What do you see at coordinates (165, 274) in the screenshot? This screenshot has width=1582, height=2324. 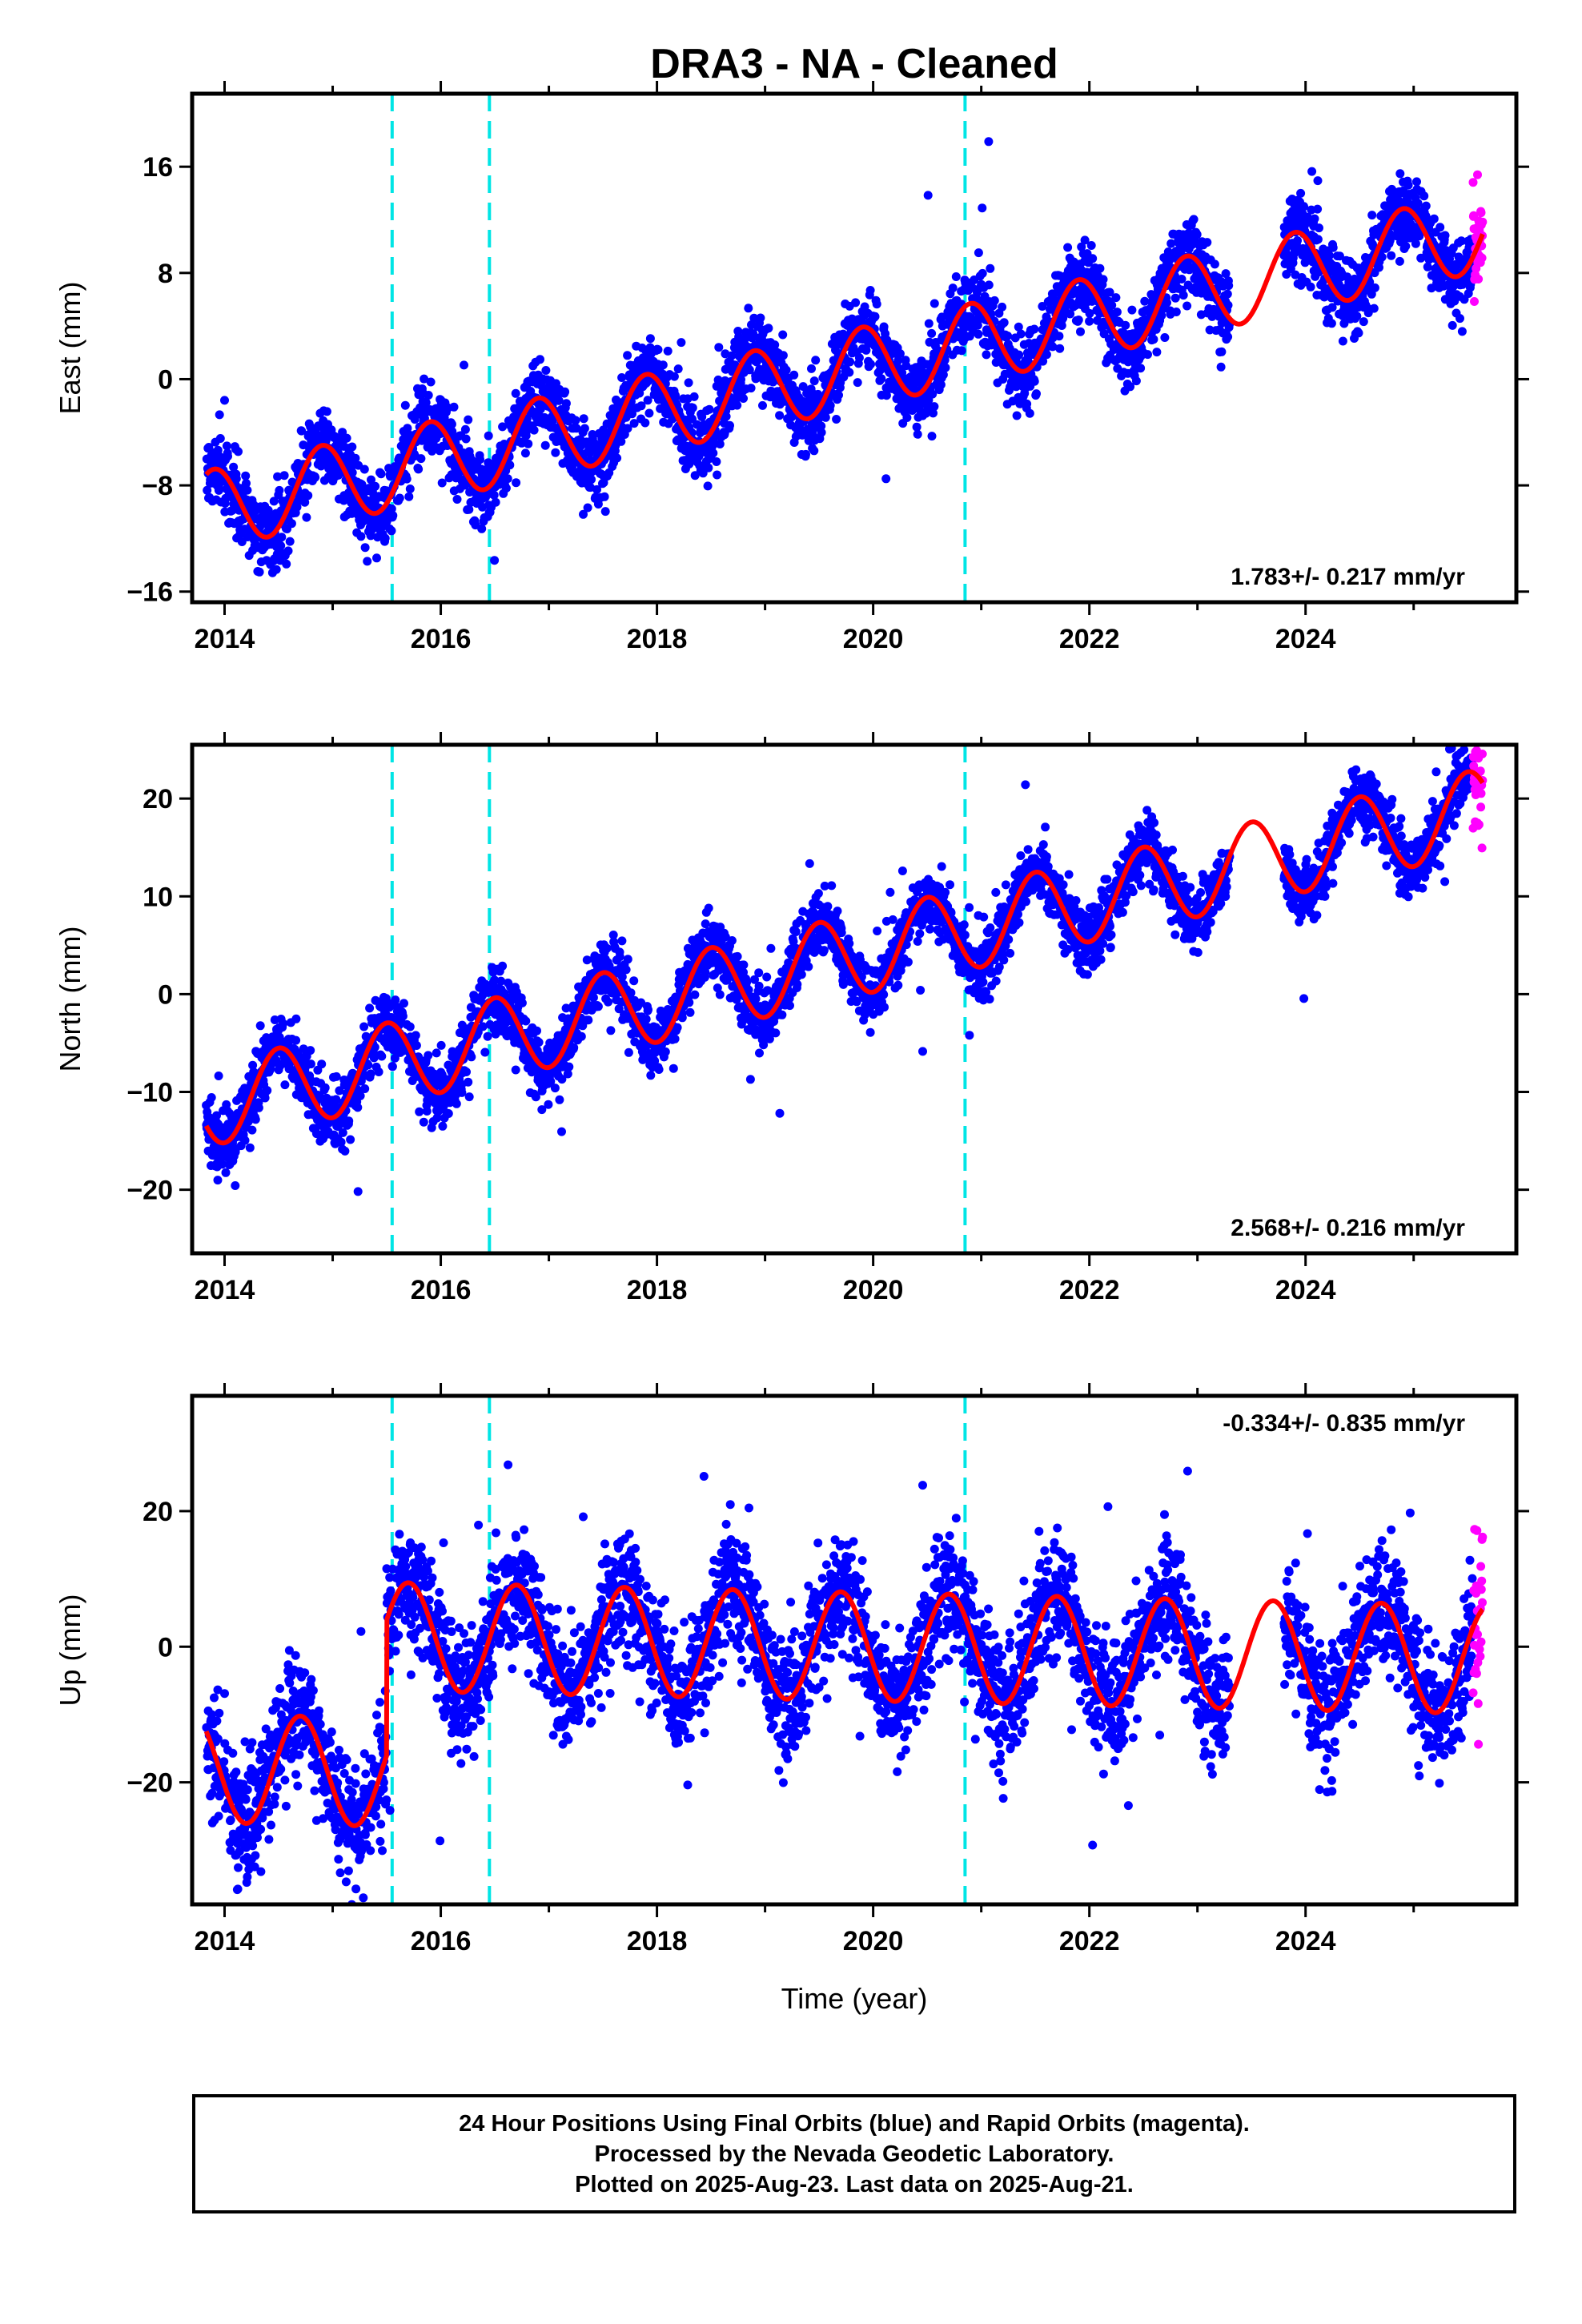 I see `y-tick-label: 8` at bounding box center [165, 274].